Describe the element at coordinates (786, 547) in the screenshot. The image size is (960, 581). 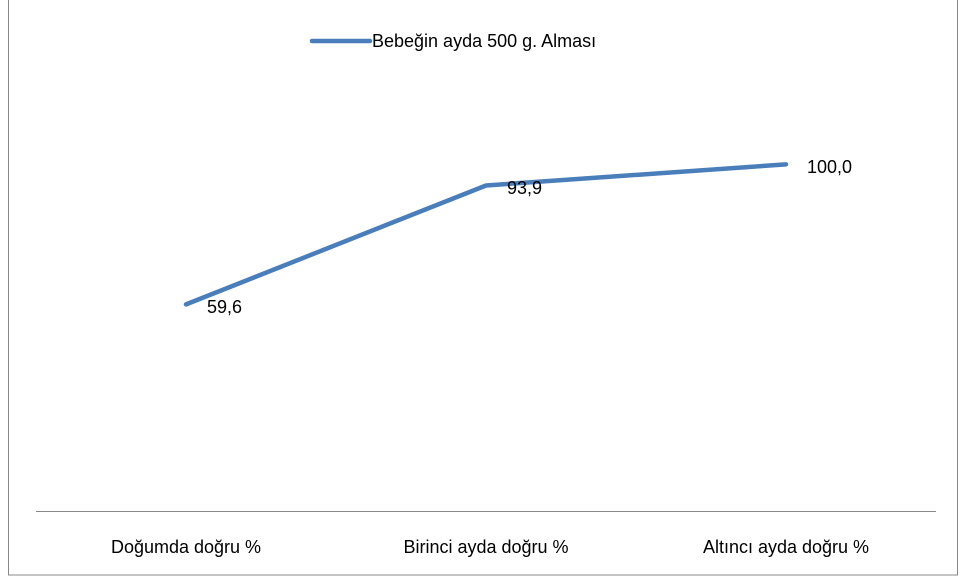
I see `x-tick-label: Altıncı ayda doğru %` at that location.